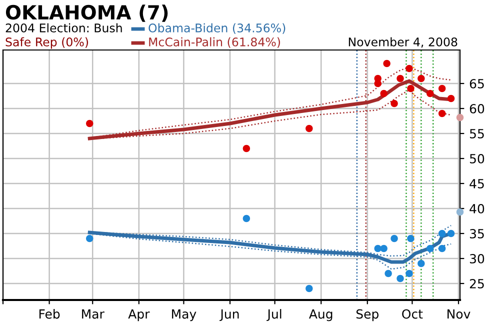  I want to click on y-tick-label: 45, so click(477, 183).